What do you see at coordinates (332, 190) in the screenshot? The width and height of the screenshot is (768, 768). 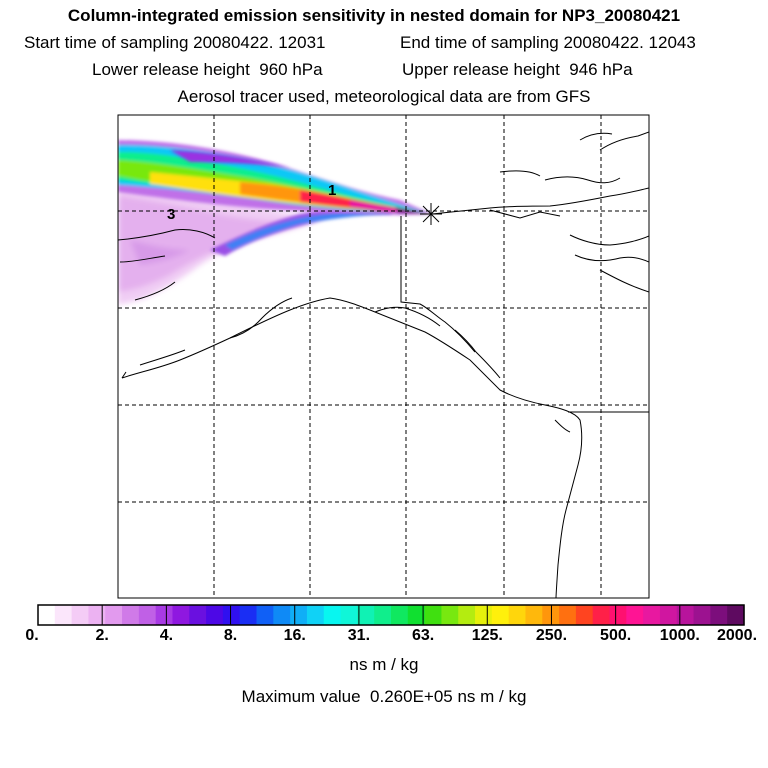 I see `plume-label-1: 1` at bounding box center [332, 190].